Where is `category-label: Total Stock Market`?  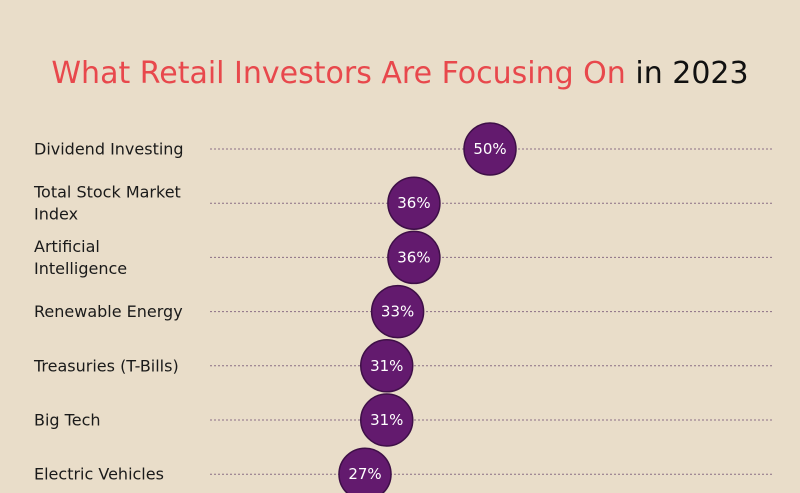
category-label: Total Stock Market is located at coordinates (107, 192).